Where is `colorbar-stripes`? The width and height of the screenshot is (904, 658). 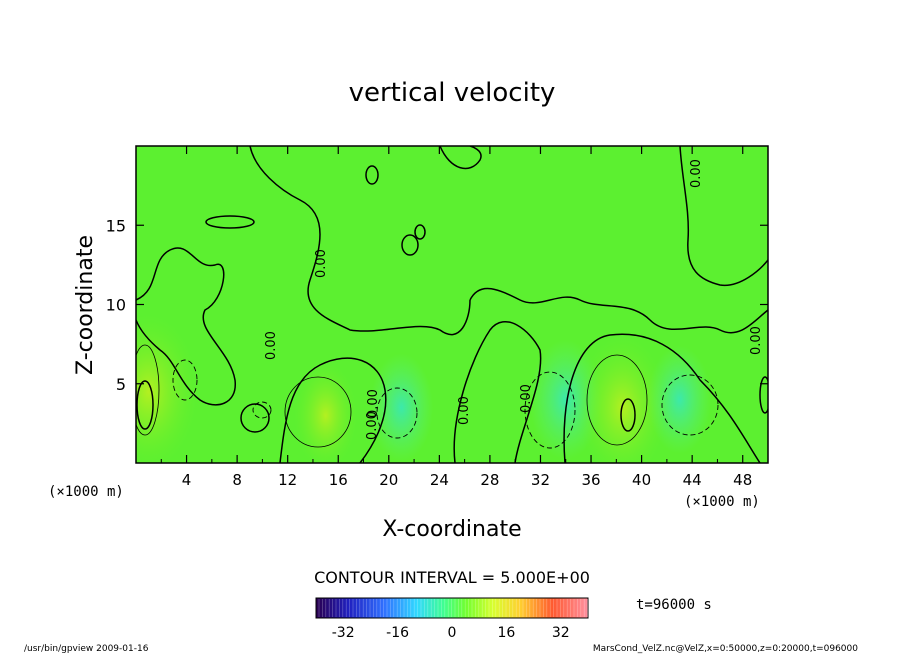 colorbar-stripes is located at coordinates (453, 608).